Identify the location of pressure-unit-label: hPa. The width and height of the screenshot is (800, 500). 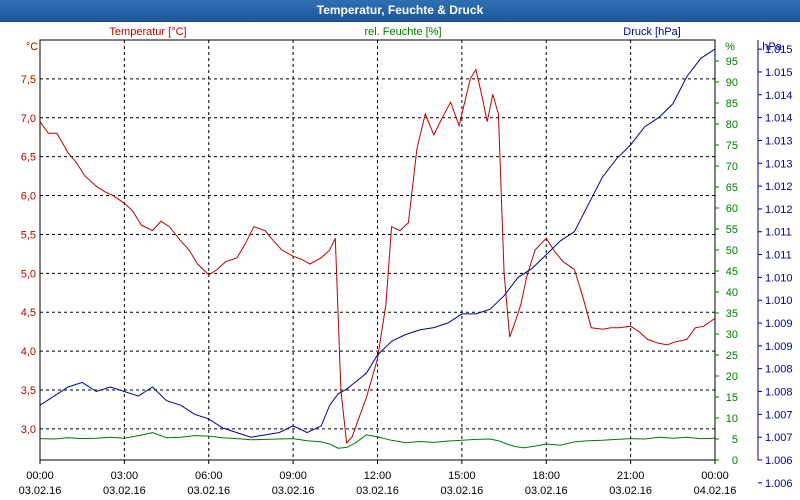
(772, 47).